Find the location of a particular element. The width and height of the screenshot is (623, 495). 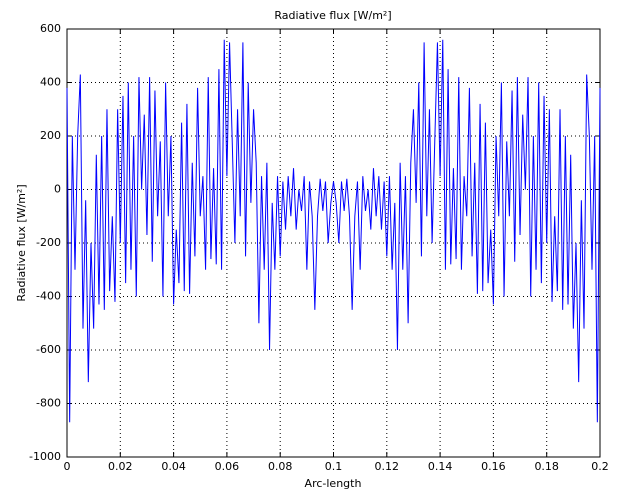

y-tick-label: 0 is located at coordinates (57, 189).